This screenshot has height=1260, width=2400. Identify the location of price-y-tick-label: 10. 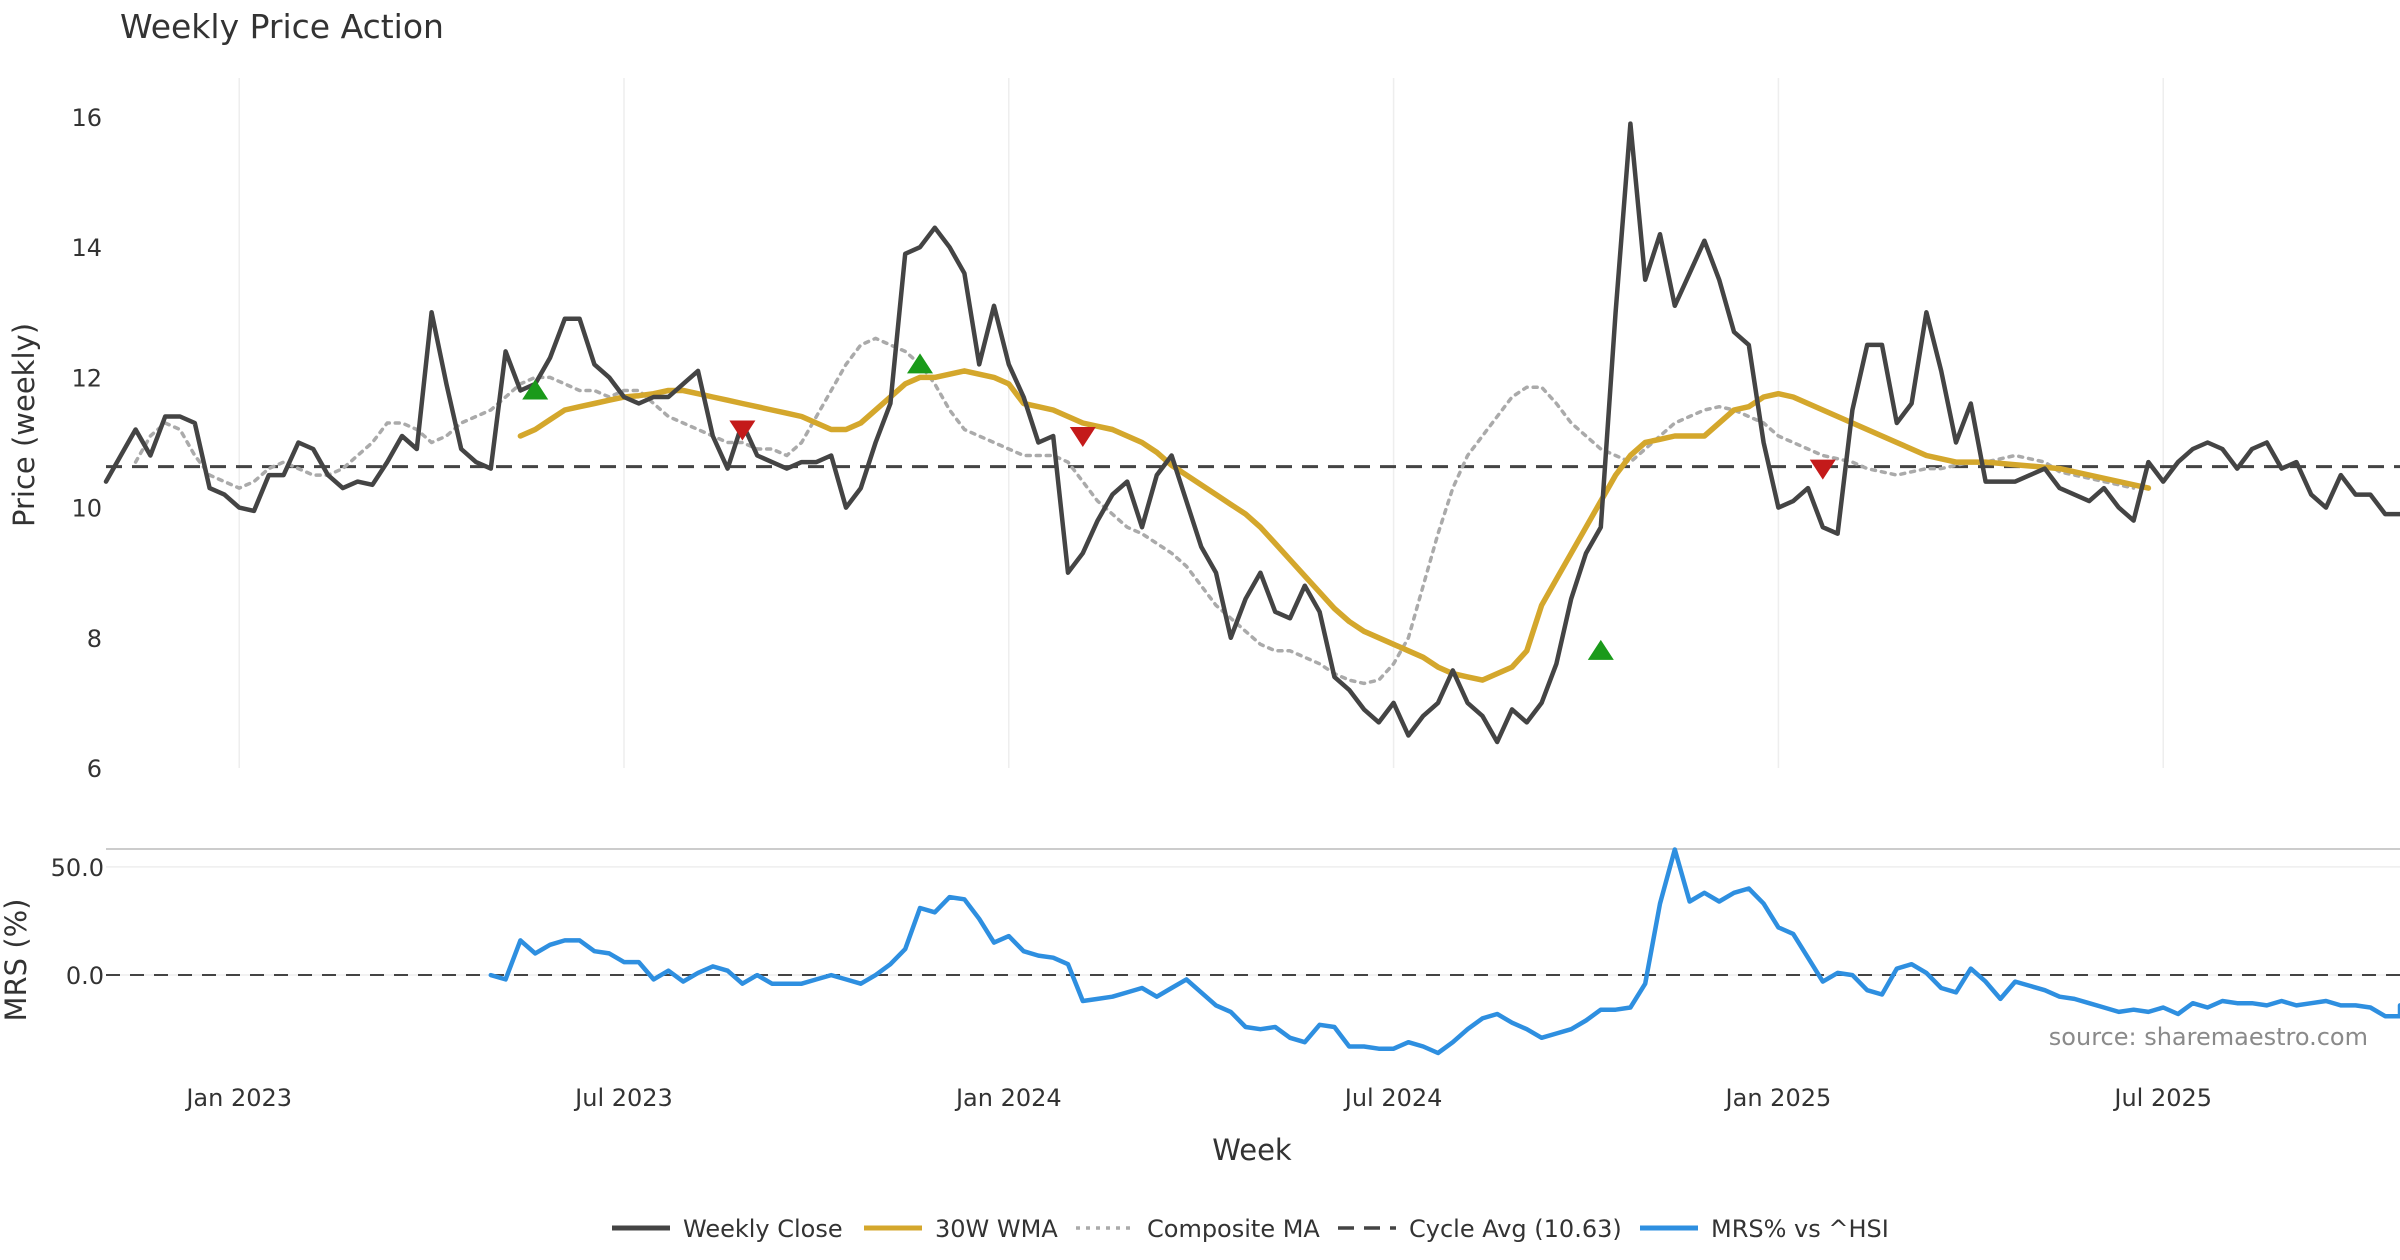
(86, 509).